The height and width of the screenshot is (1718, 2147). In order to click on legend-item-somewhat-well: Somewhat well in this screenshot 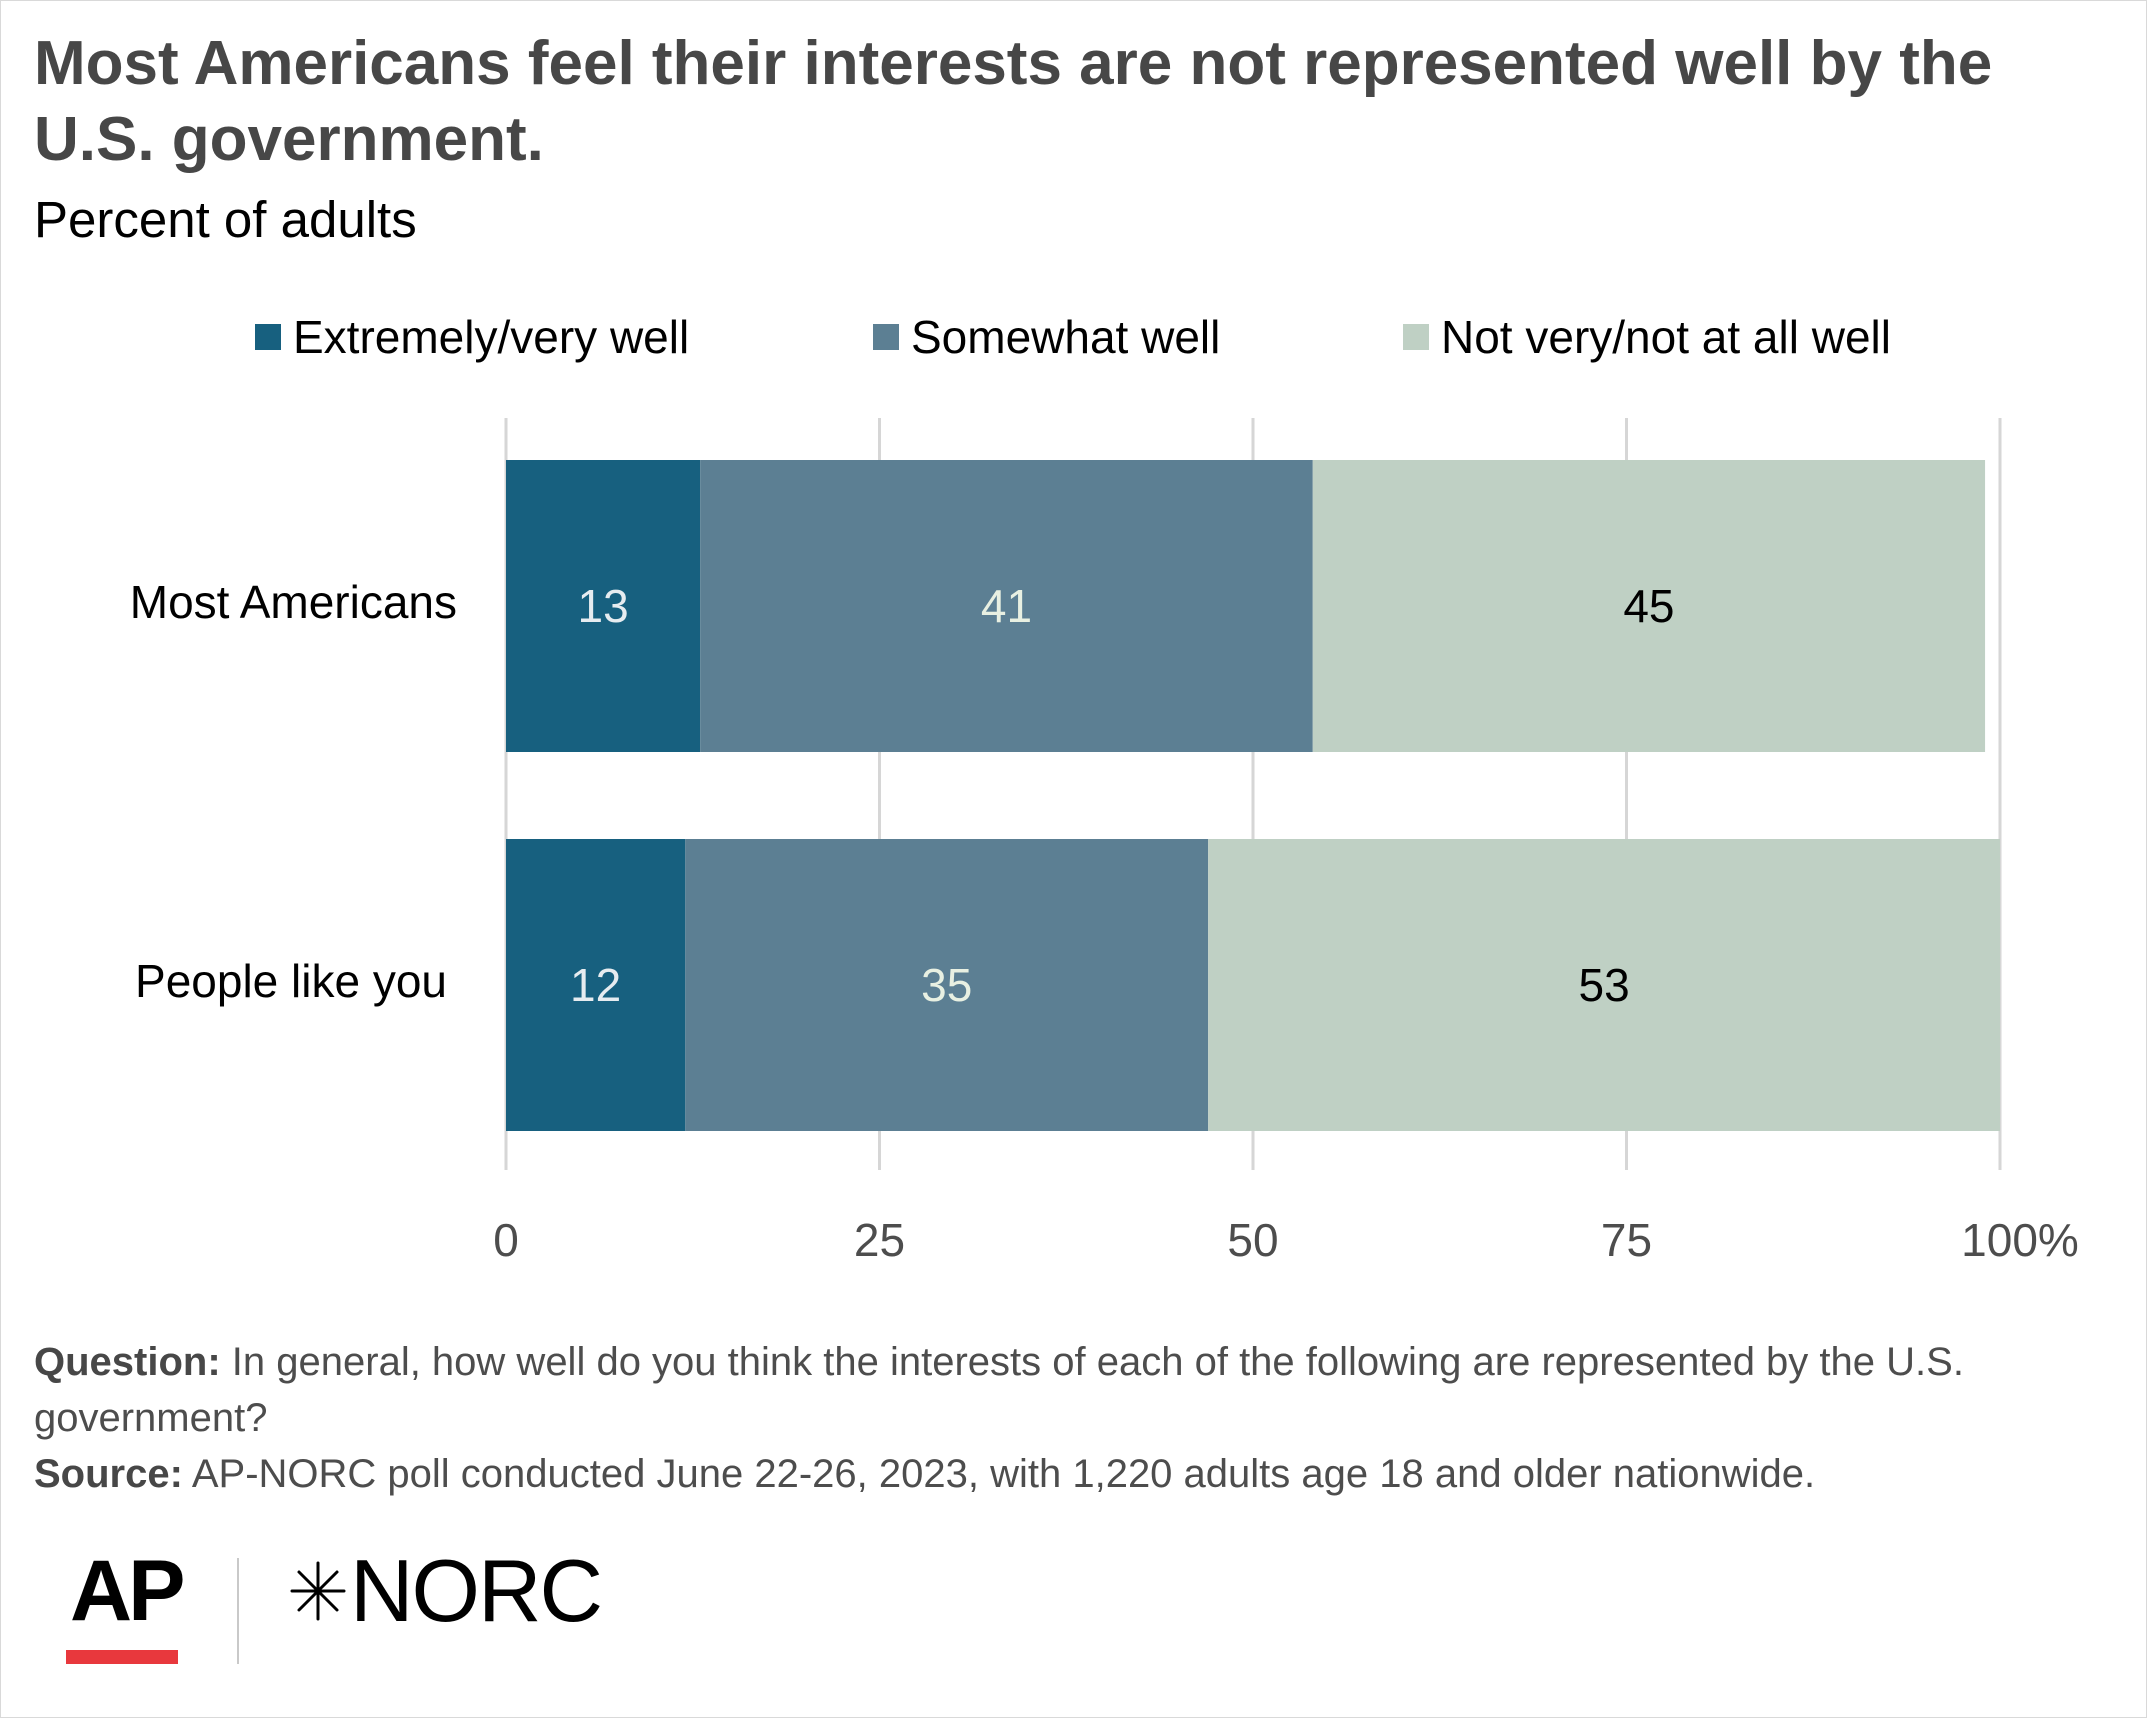, I will do `click(1046, 337)`.